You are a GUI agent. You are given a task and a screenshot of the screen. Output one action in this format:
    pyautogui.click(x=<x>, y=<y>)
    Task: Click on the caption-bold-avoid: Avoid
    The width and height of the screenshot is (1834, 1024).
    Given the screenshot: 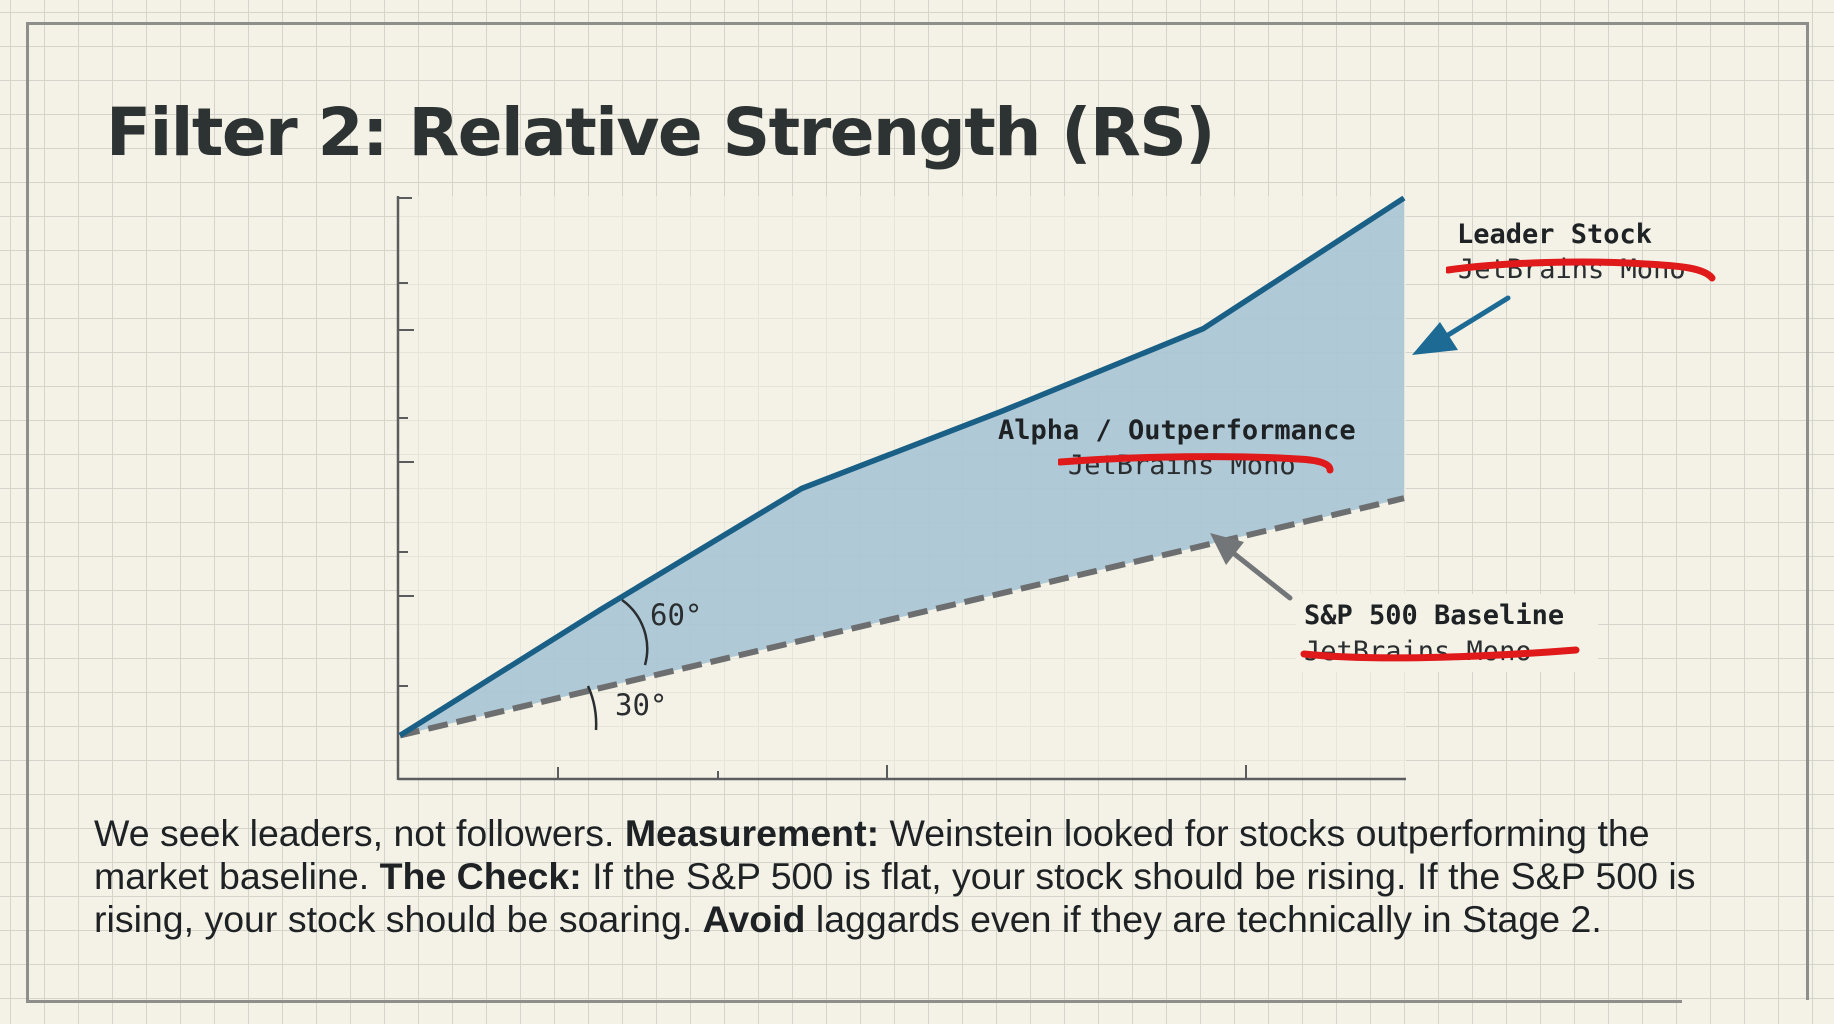 What is the action you would take?
    pyautogui.click(x=754, y=919)
    